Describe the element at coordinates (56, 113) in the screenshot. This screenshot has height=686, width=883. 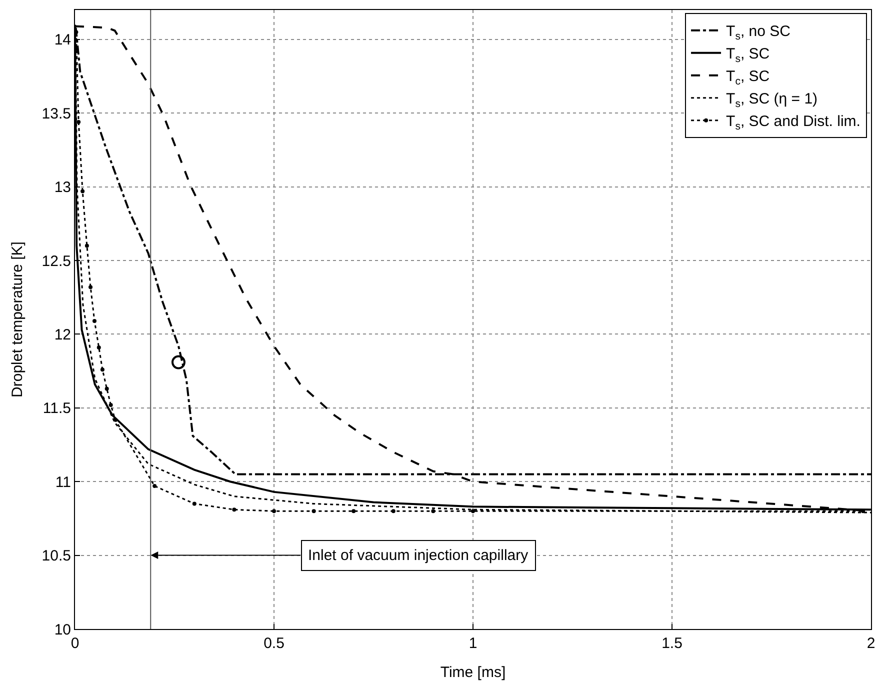
I see `y-tick-label: 13.5` at that location.